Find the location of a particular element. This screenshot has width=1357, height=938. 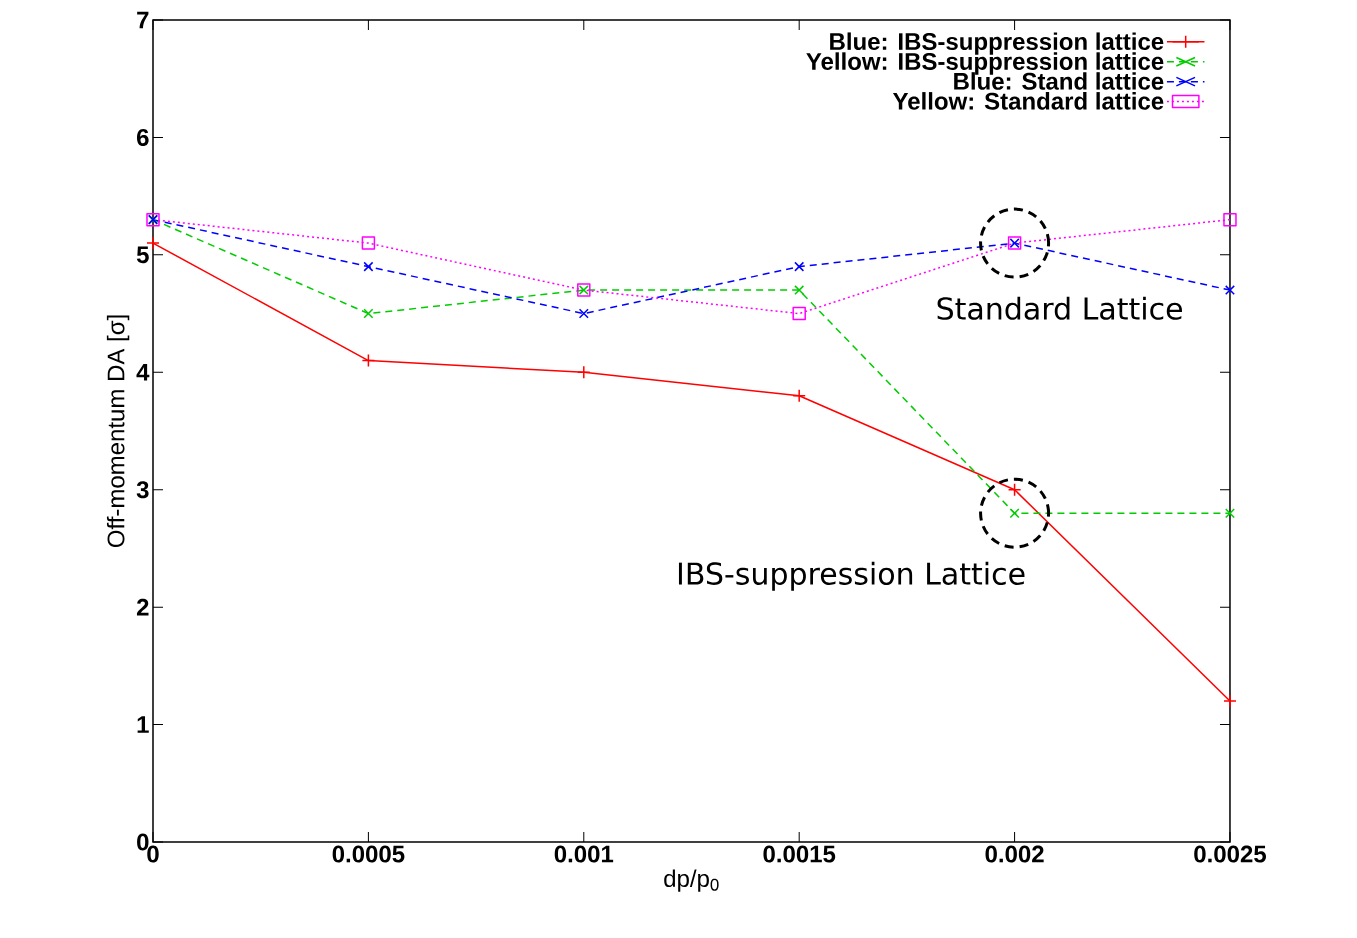

y-tick-label: 3 is located at coordinates (142, 490).